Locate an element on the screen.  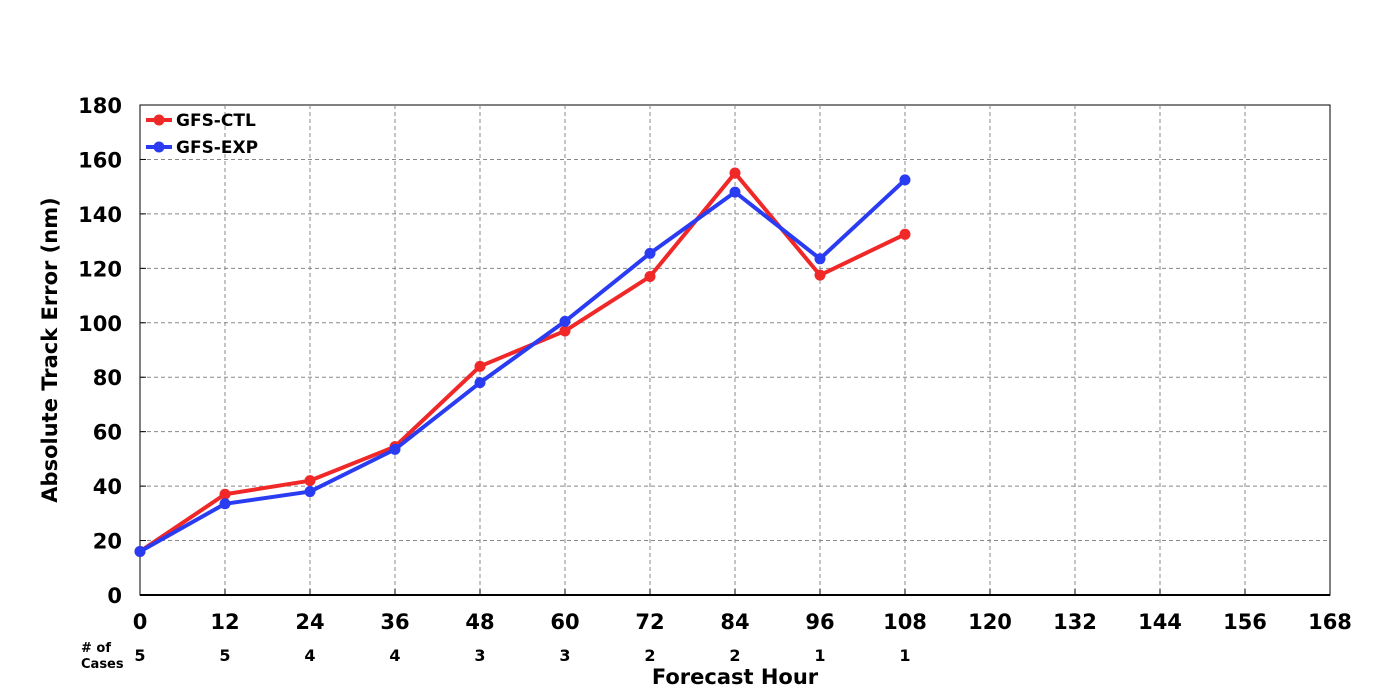
y-tick-label: 180 is located at coordinates (100, 106).